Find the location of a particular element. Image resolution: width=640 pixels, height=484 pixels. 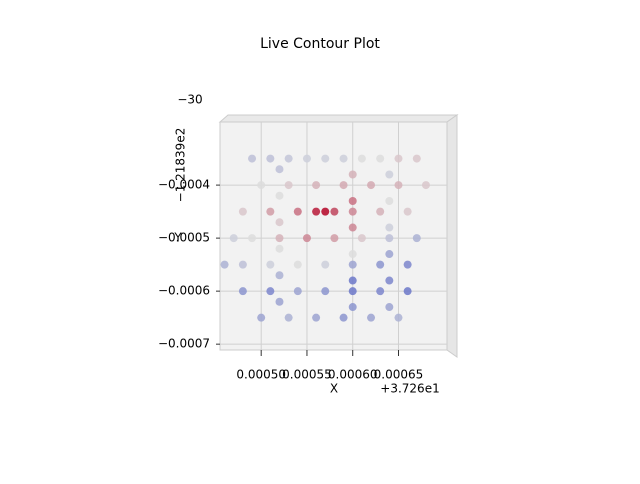

y-tick-label: −0.0004 is located at coordinates (184, 185).